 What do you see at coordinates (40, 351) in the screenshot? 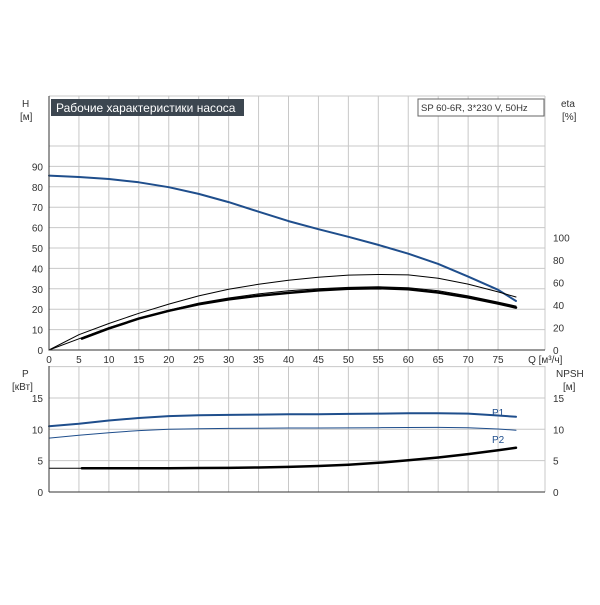
I see `top-left-y-tick-label: 0` at bounding box center [40, 351].